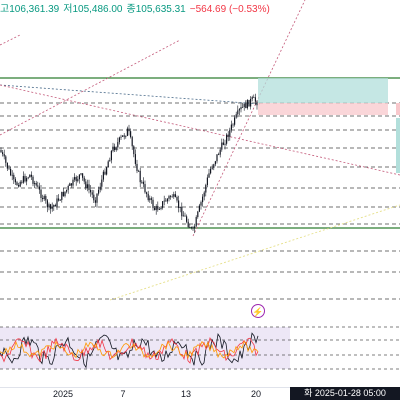 The height and width of the screenshot is (401, 400). What do you see at coordinates (323, 109) in the screenshot?
I see `stop-zone` at bounding box center [323, 109].